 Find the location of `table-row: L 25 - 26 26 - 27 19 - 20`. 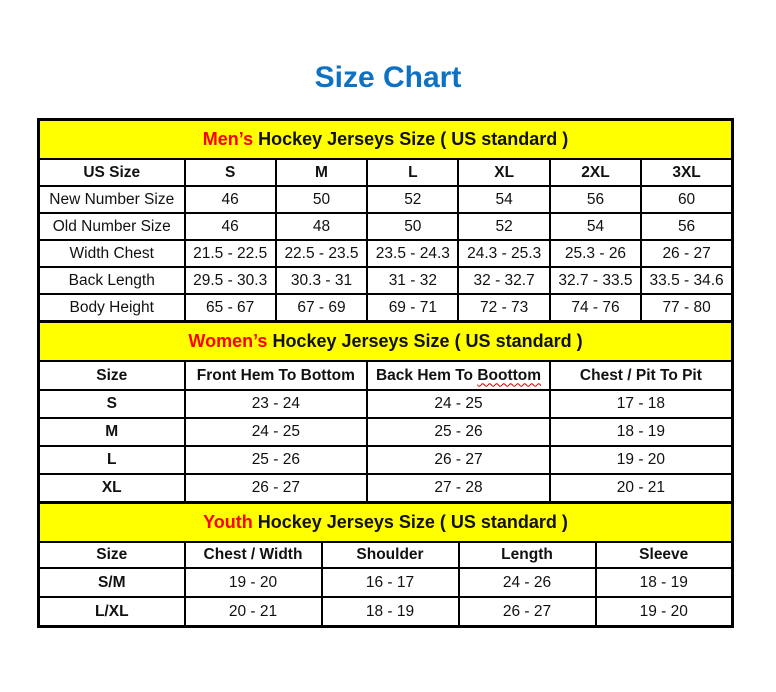

table-row: L 25 - 26 26 - 27 19 - 20 is located at coordinates (385, 460).